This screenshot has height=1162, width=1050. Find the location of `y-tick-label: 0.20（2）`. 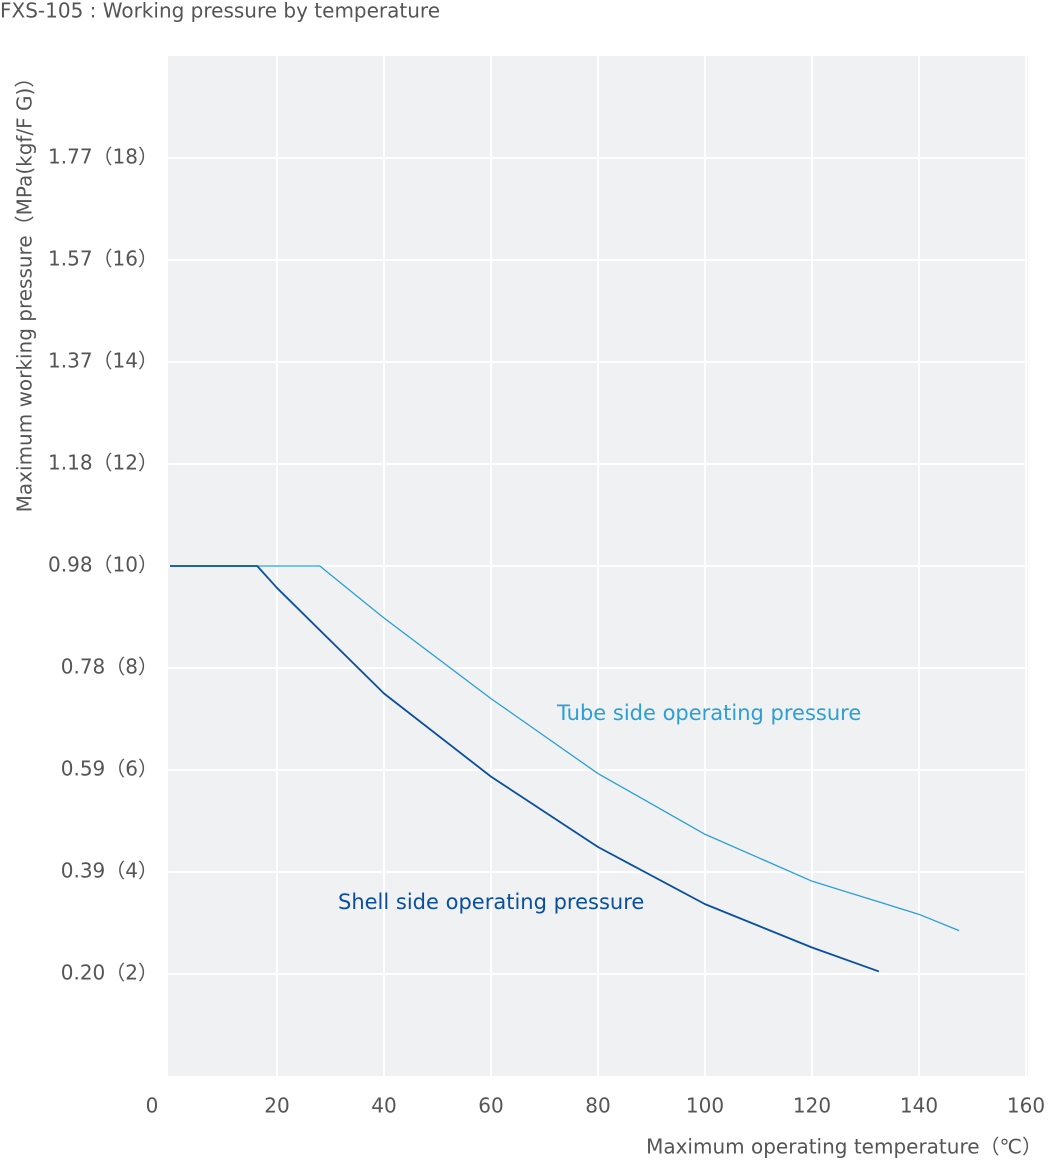

y-tick-label: 0.20（2） is located at coordinates (109, 973).